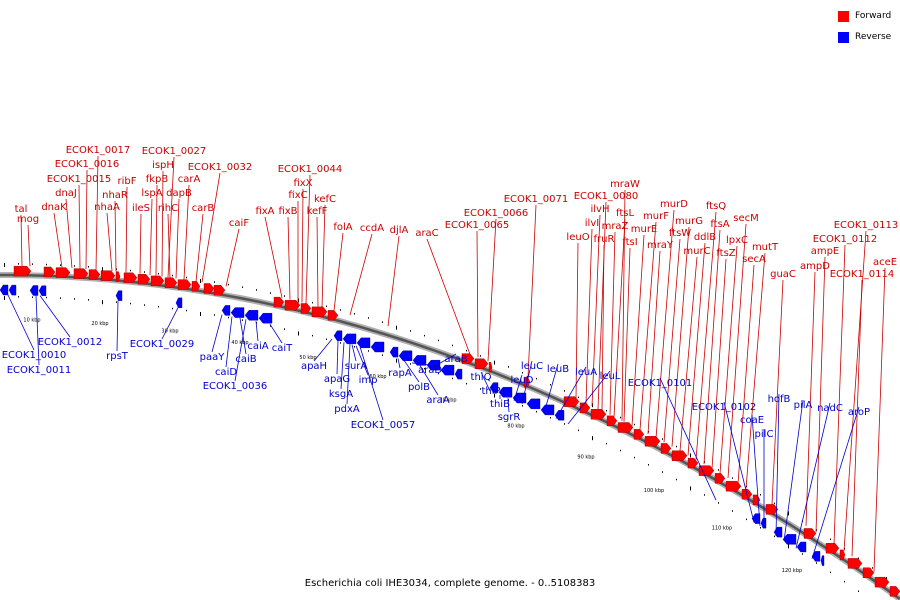 The height and width of the screenshot is (600, 900). What do you see at coordinates (820, 394) in the screenshot?
I see `gene-leader-ampe` at bounding box center [820, 394].